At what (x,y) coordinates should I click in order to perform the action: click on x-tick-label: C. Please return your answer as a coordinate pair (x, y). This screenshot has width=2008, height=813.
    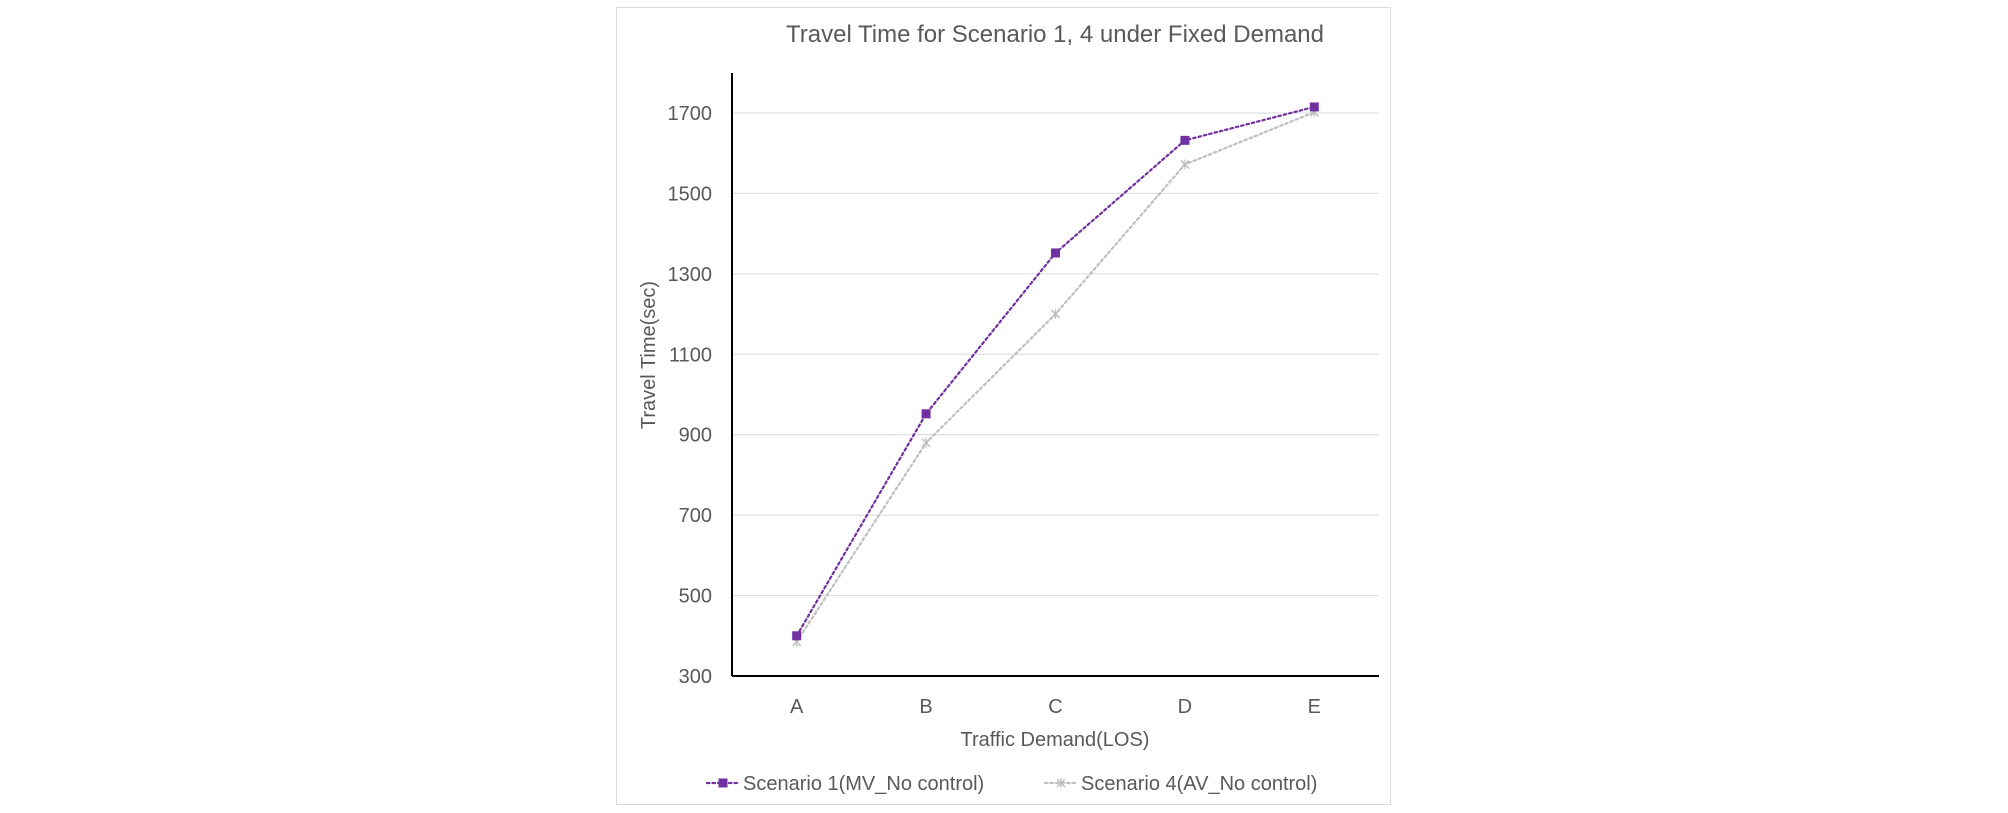
    Looking at the image, I should click on (1055, 707).